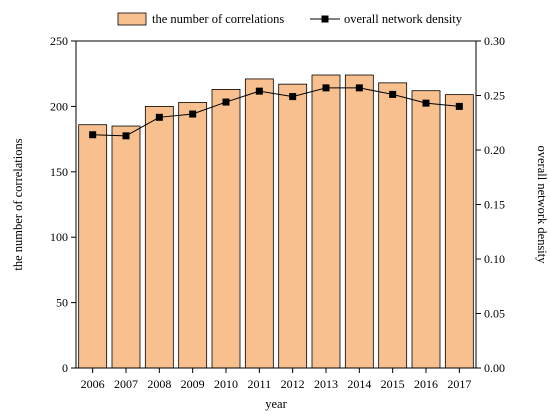  I want to click on bar-2015, so click(393, 225).